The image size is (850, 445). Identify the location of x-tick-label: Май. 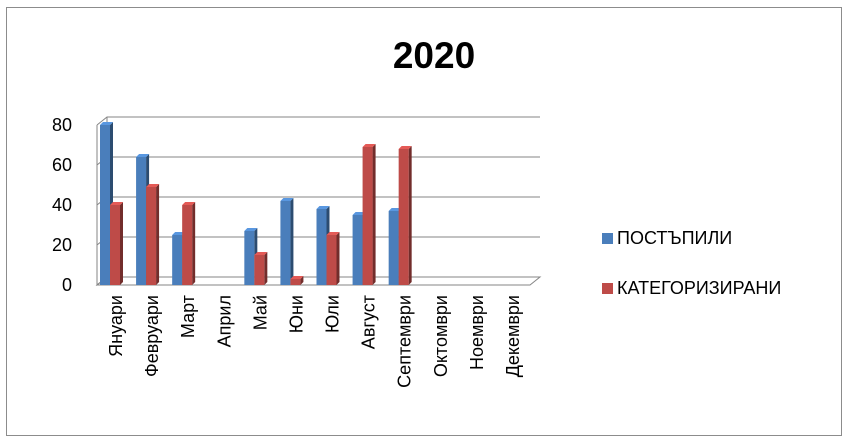
(260, 312).